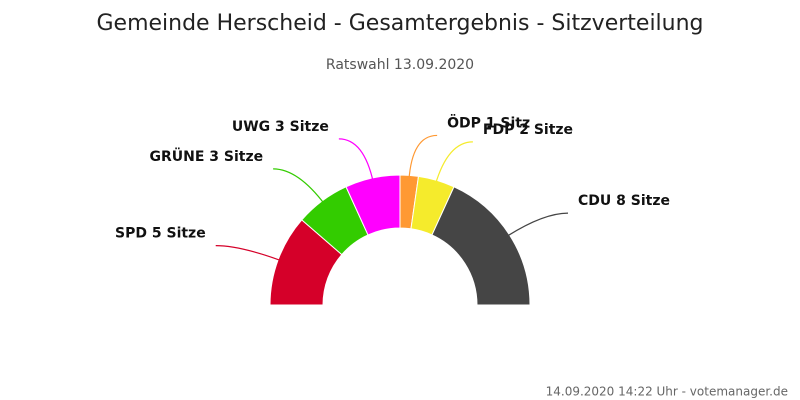 The image size is (800, 400). I want to click on data-label: CDU 8 Sitze, so click(624, 201).